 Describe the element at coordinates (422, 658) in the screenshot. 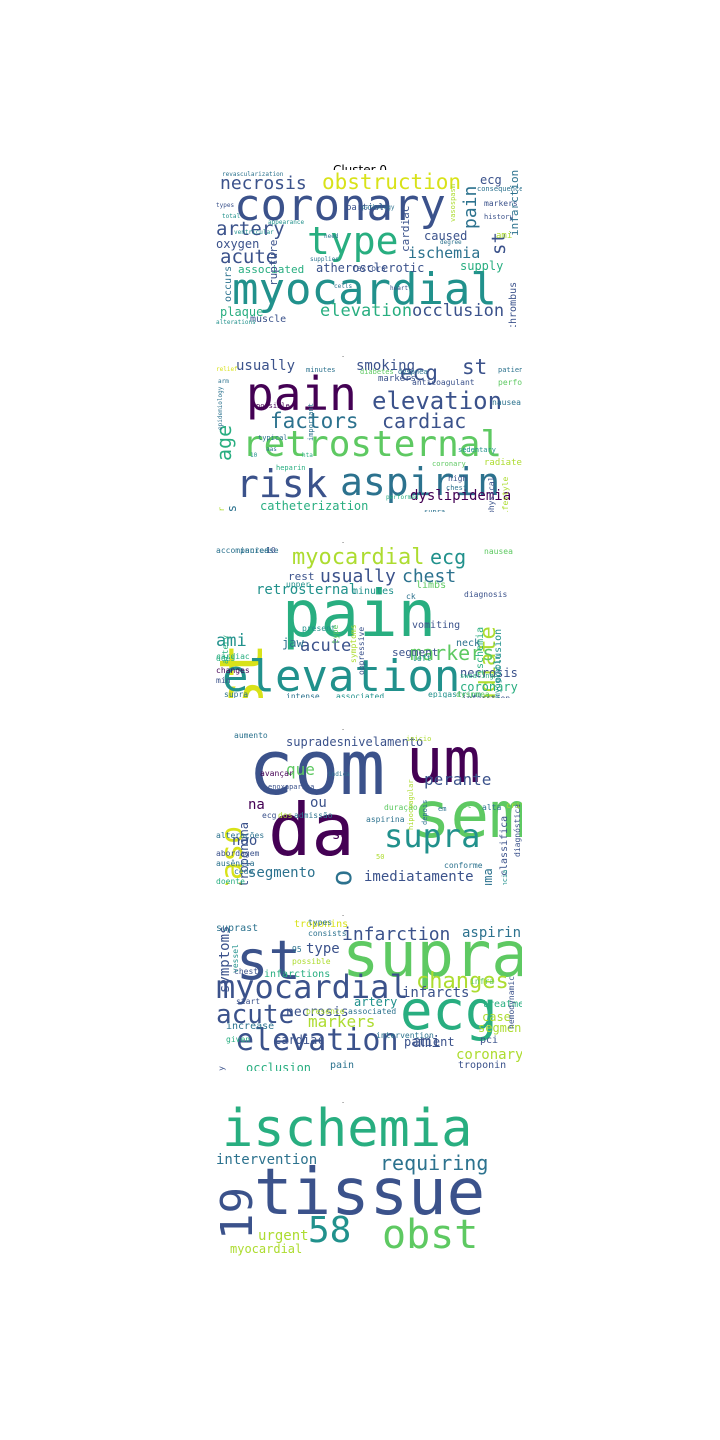

I see `word: left` at that location.